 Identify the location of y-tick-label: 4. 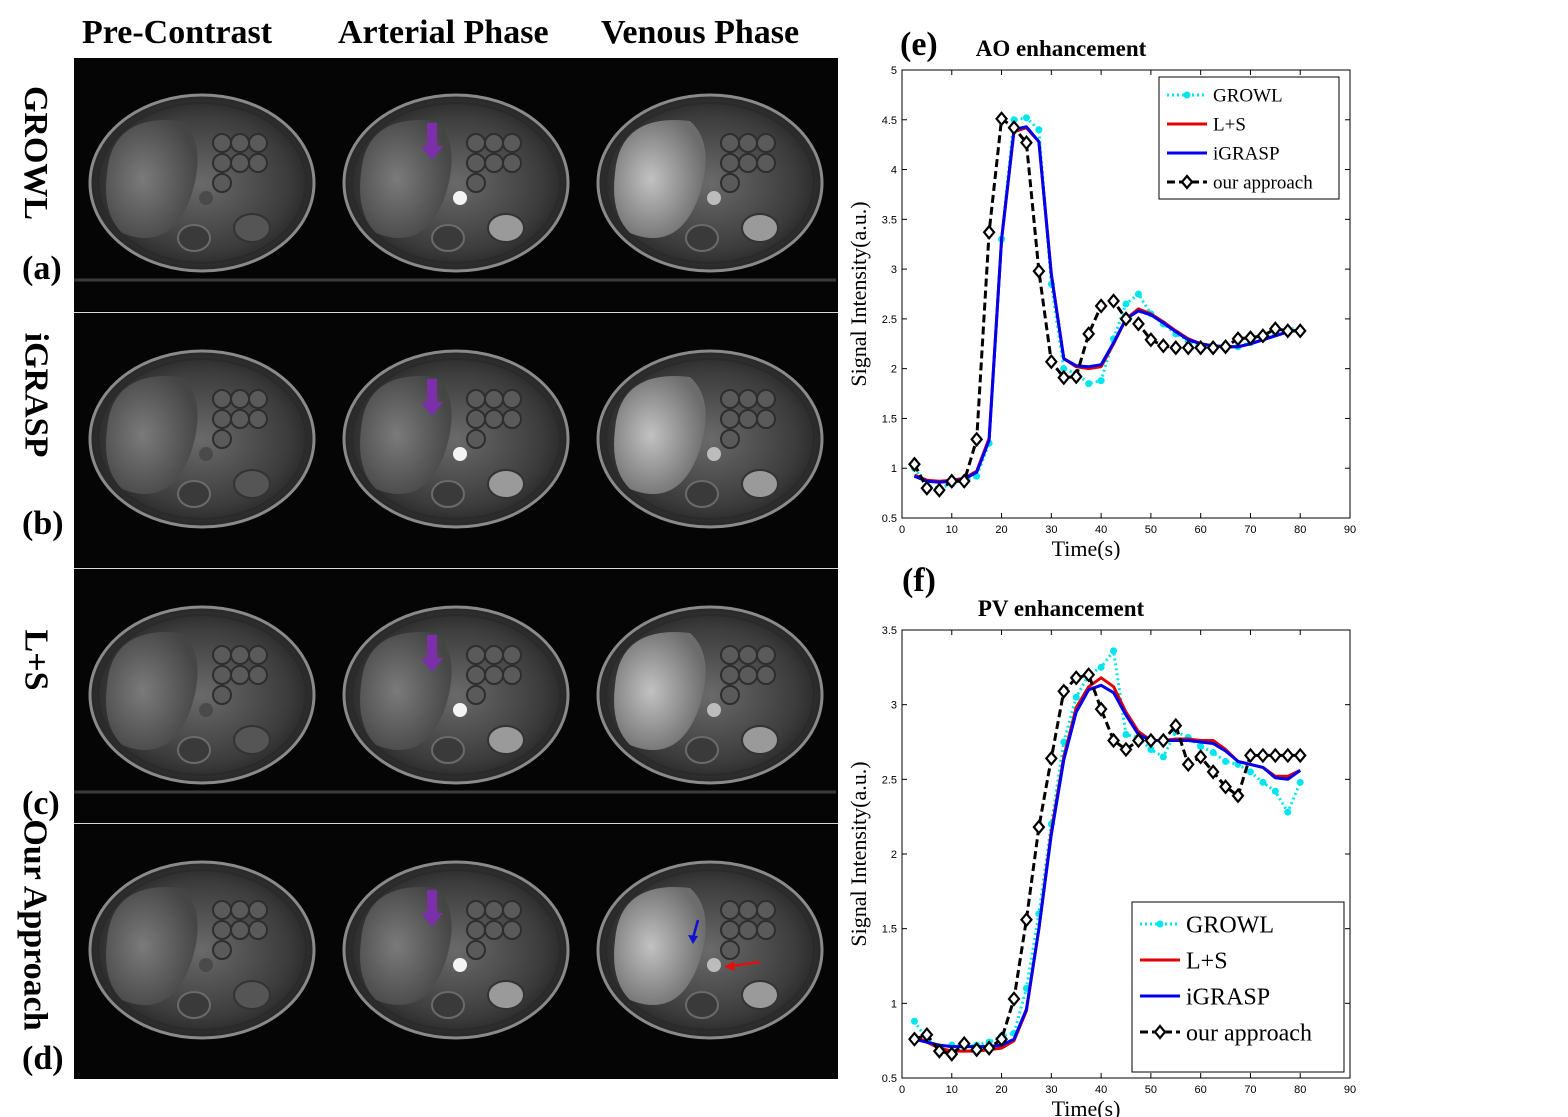
(894, 171).